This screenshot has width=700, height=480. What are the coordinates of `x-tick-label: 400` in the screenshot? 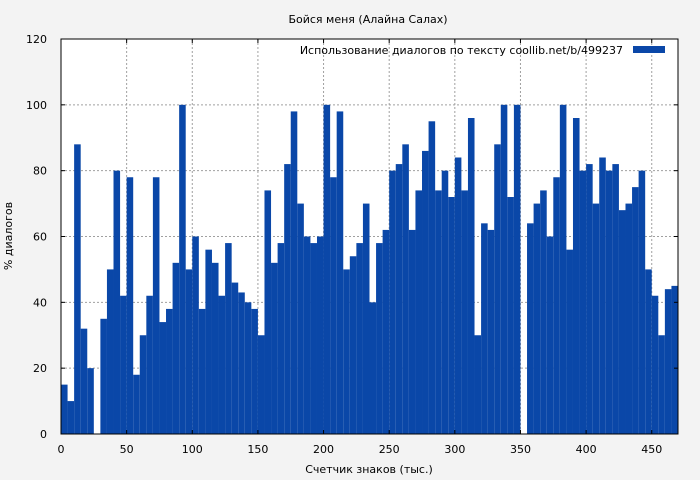 It's located at (586, 449).